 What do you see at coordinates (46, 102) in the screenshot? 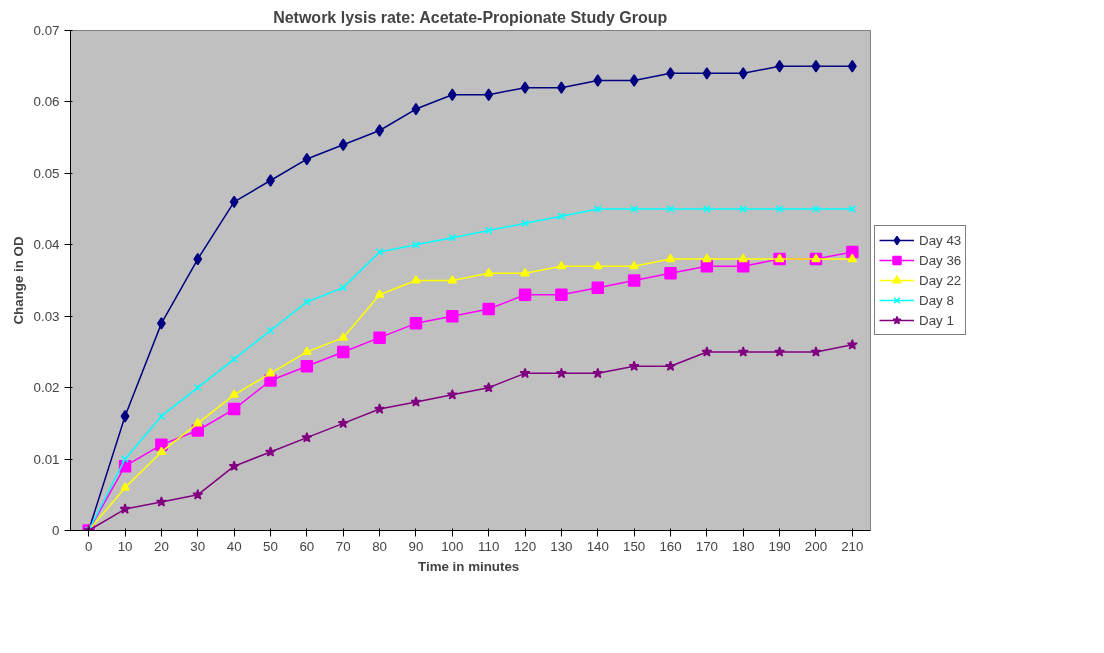
I see `y-tick-label: 0.06` at bounding box center [46, 102].